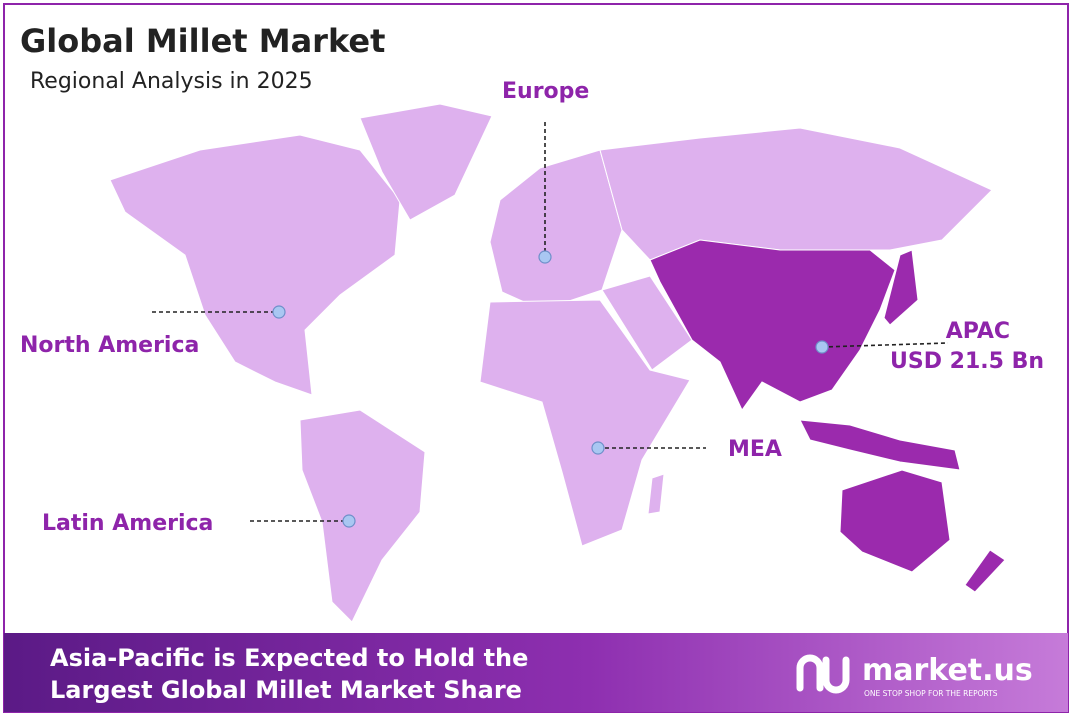 The width and height of the screenshot is (1072, 718). I want to click on logo-icon, so click(823, 674).